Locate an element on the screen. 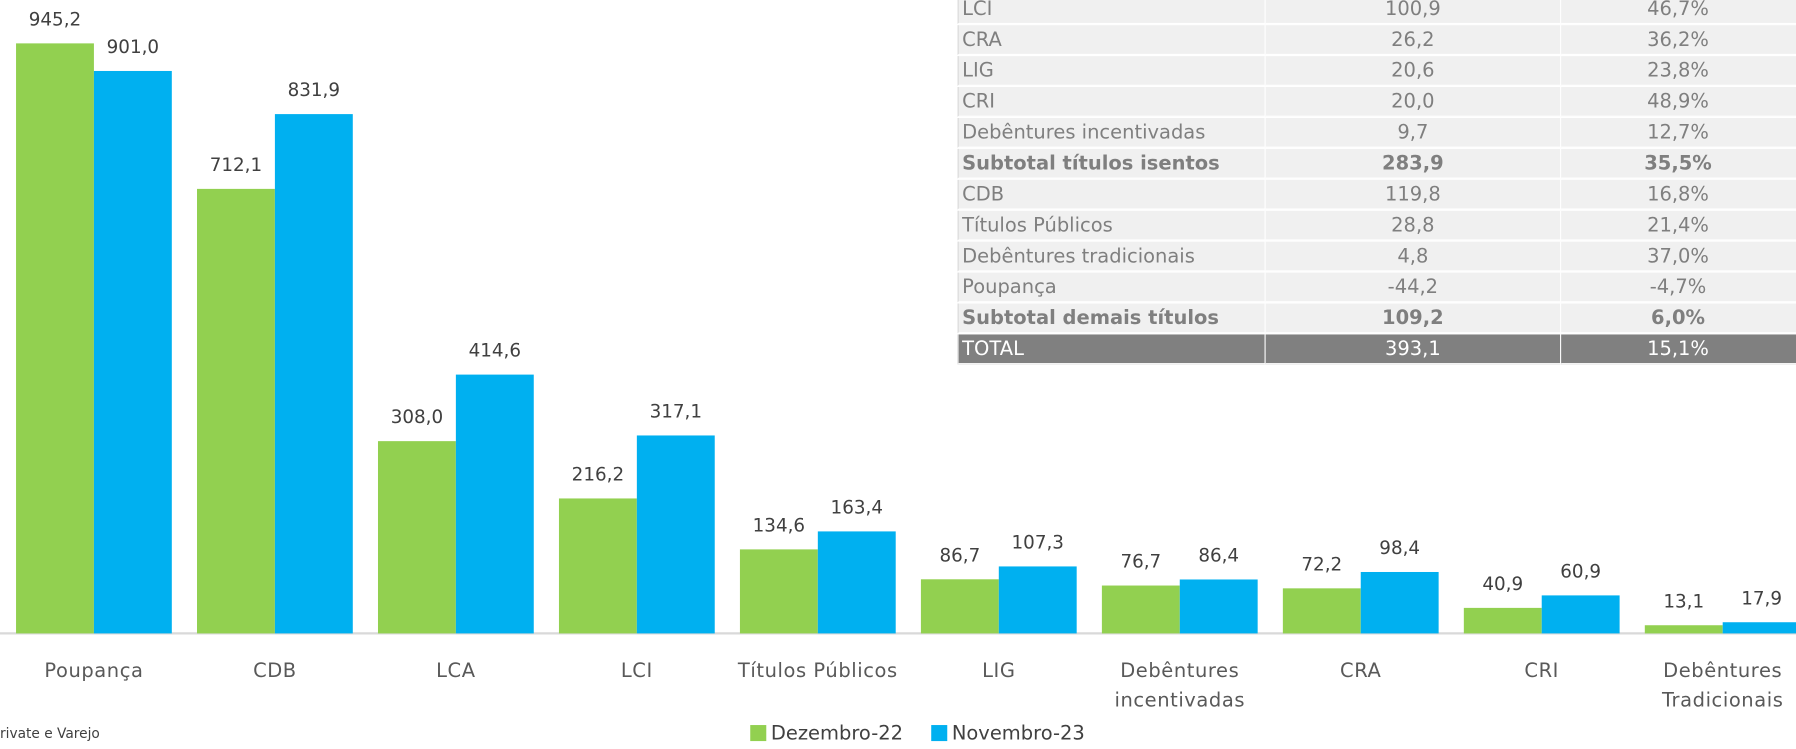 The image size is (1796, 749). value-label: 17,9 is located at coordinates (1761, 598).